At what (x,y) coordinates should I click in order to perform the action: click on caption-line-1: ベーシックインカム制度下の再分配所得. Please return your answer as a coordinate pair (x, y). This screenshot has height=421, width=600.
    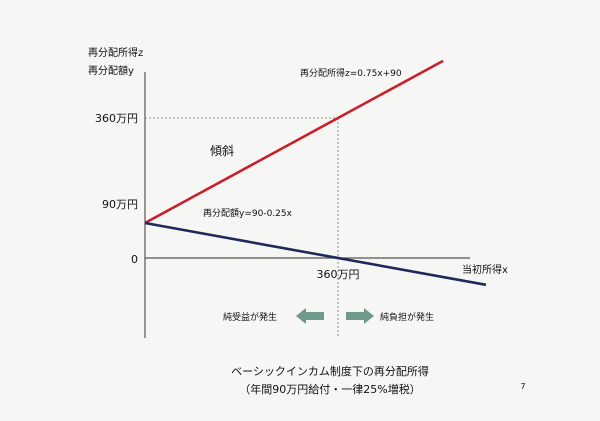
    Looking at the image, I should click on (330, 371).